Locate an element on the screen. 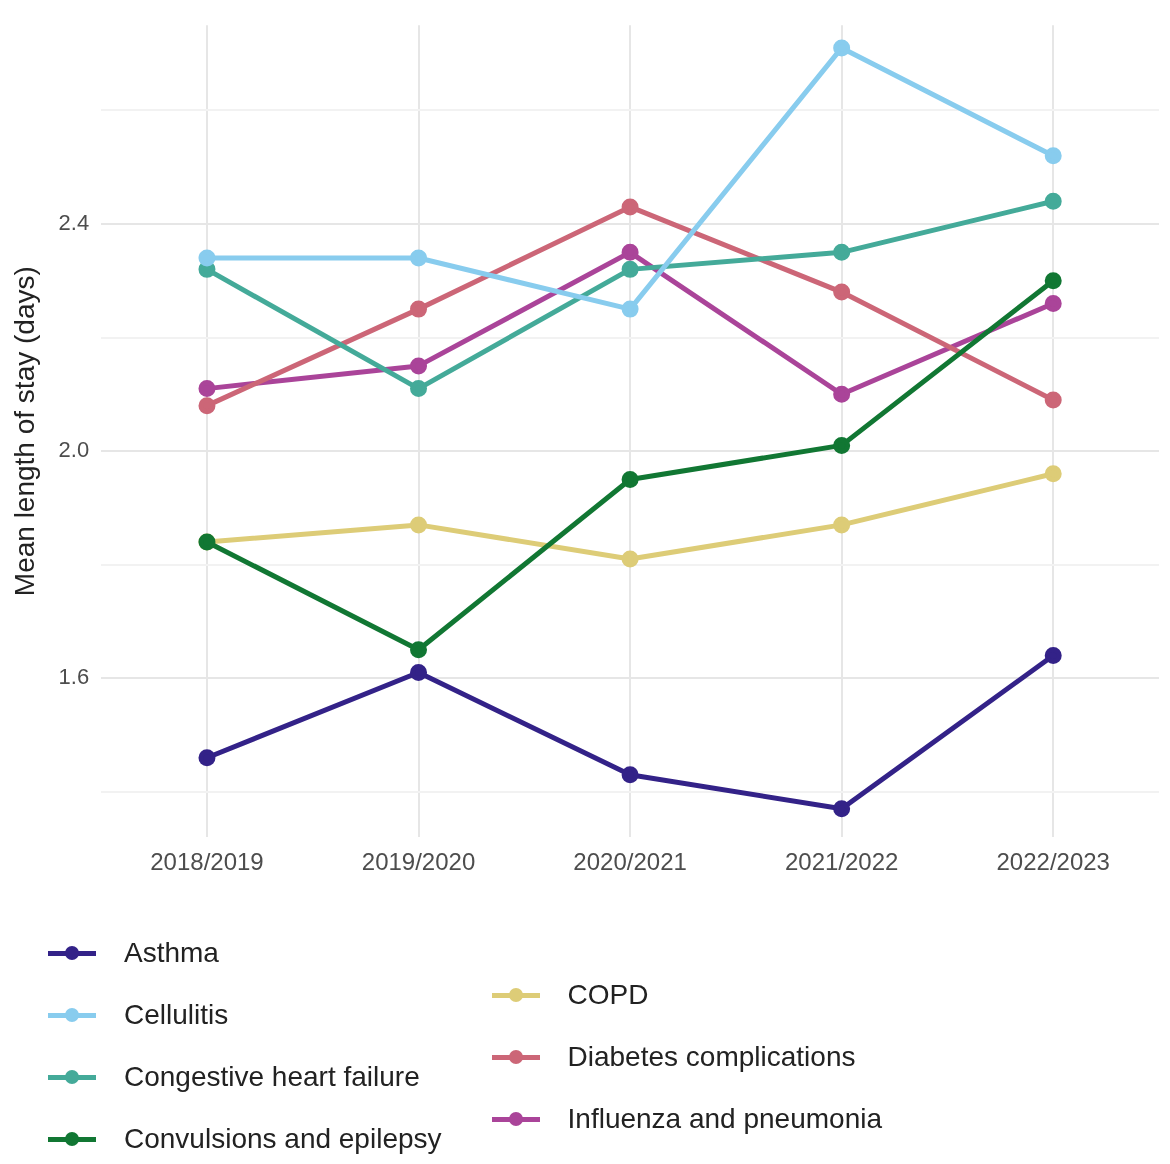 The image size is (1170, 1164). x-tick-label: 2022/2023 is located at coordinates (1053, 862).